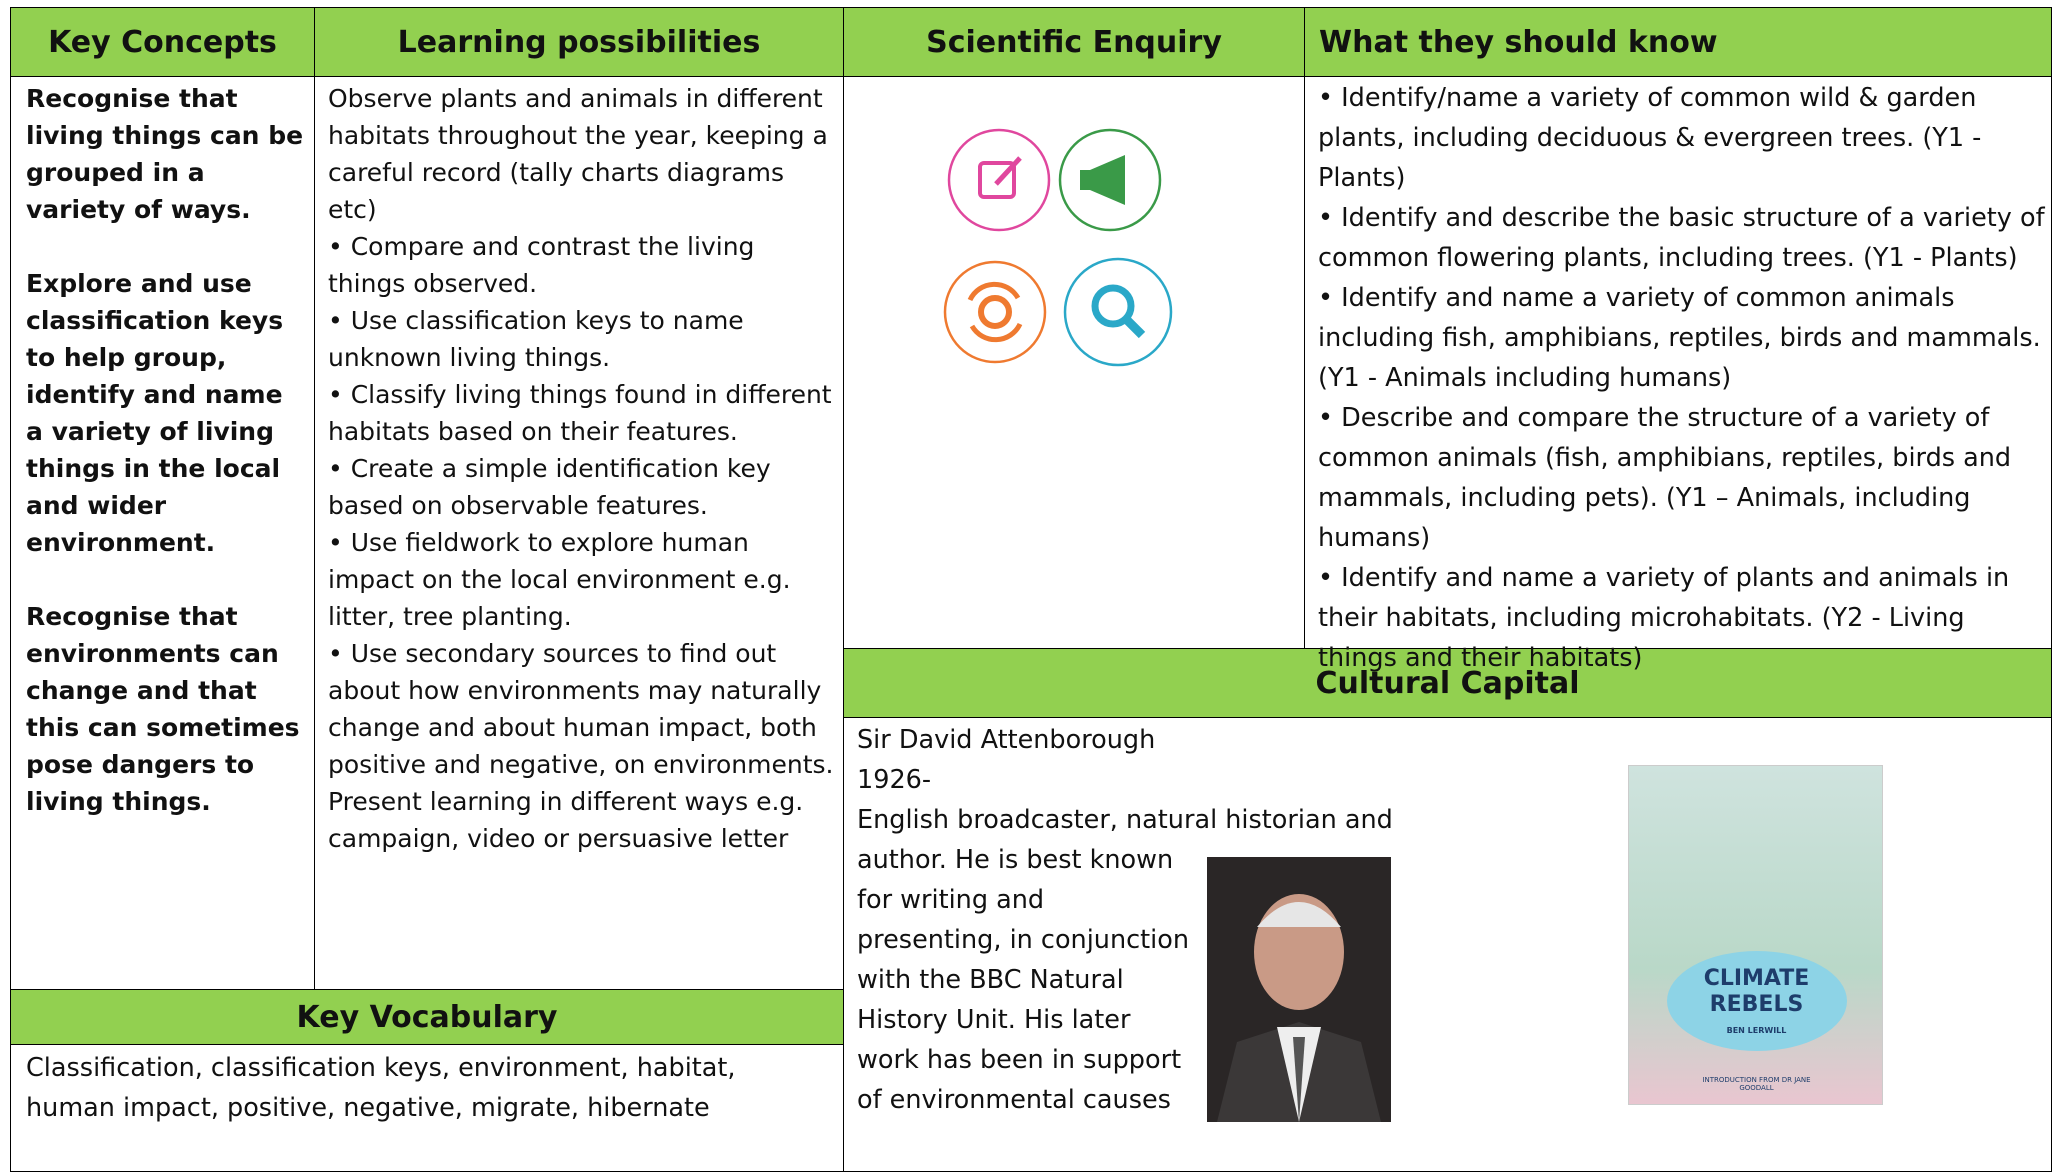 This screenshot has width=2062, height=1172. Describe the element at coordinates (1678, 42) in the screenshot. I see `header: What they should know` at that location.